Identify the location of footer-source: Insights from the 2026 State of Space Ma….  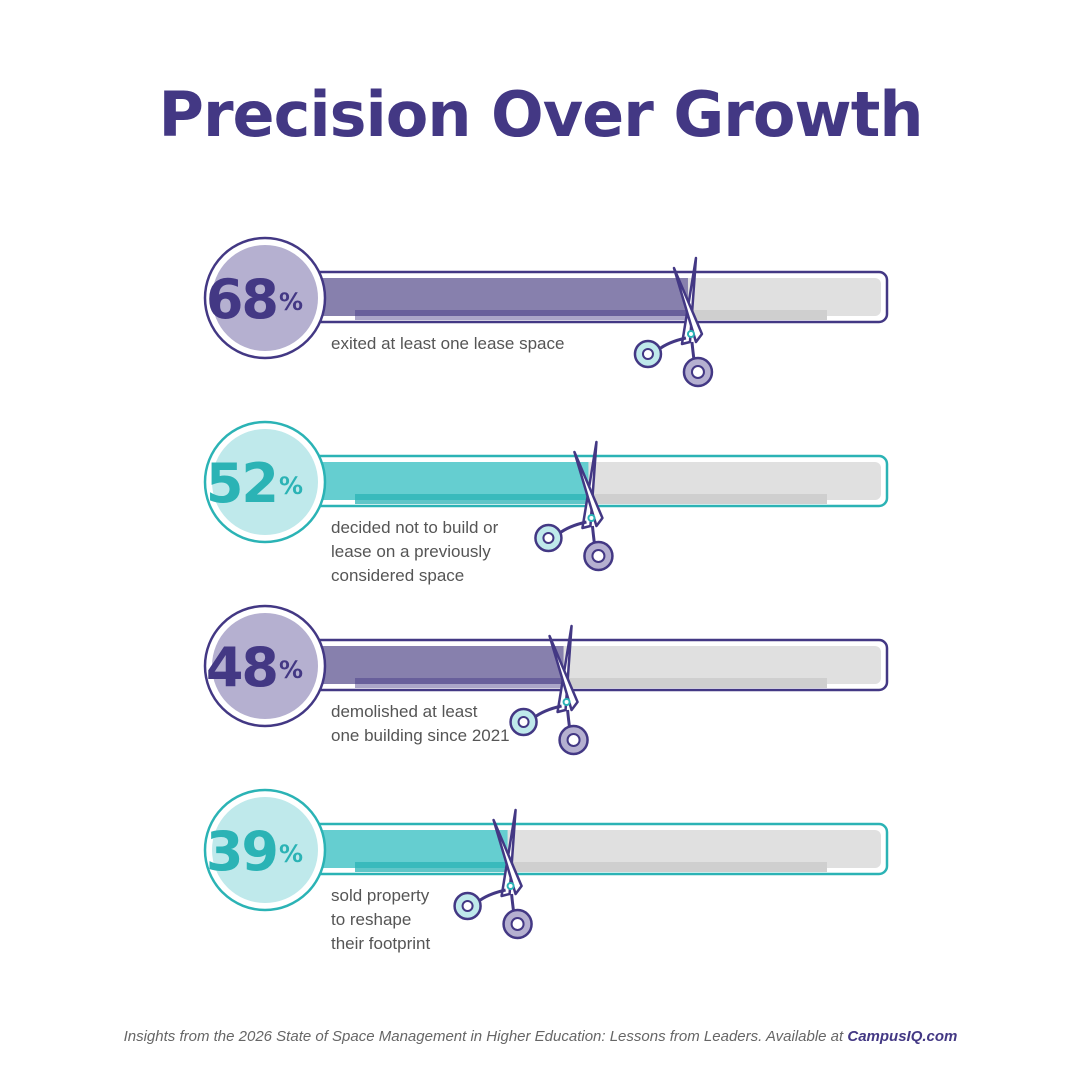
(540, 1036).